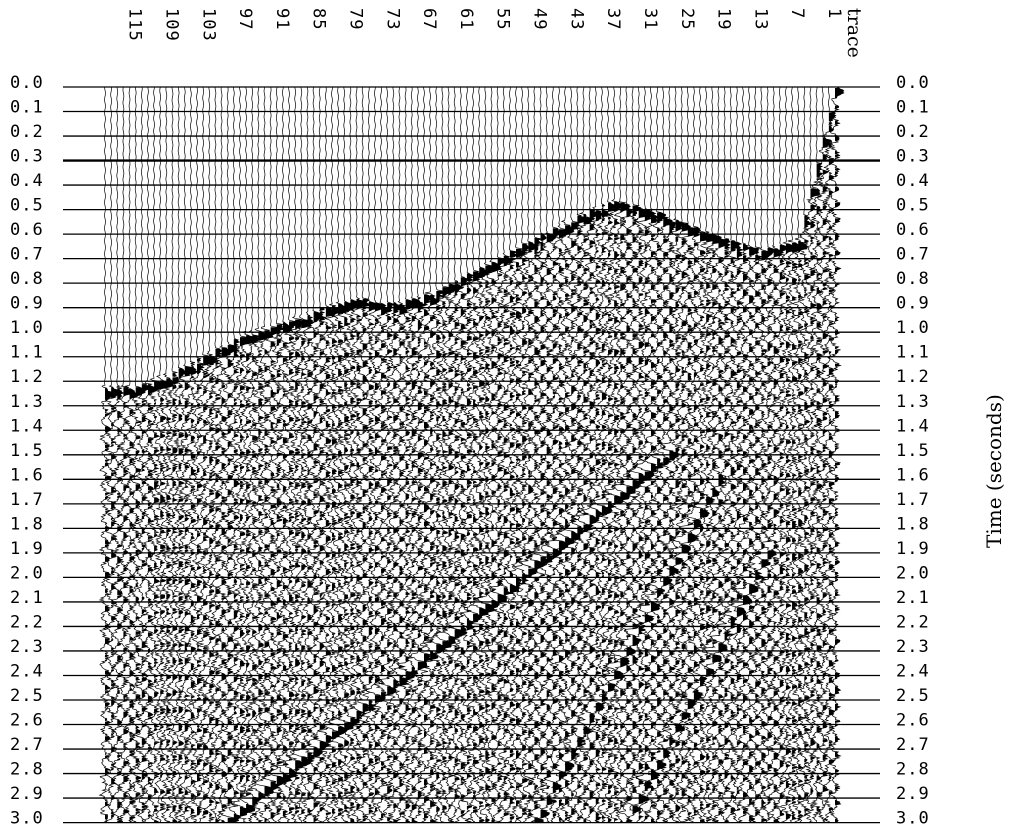  Describe the element at coordinates (913, 426) in the screenshot. I see `time-tick-label: 1.4` at that location.